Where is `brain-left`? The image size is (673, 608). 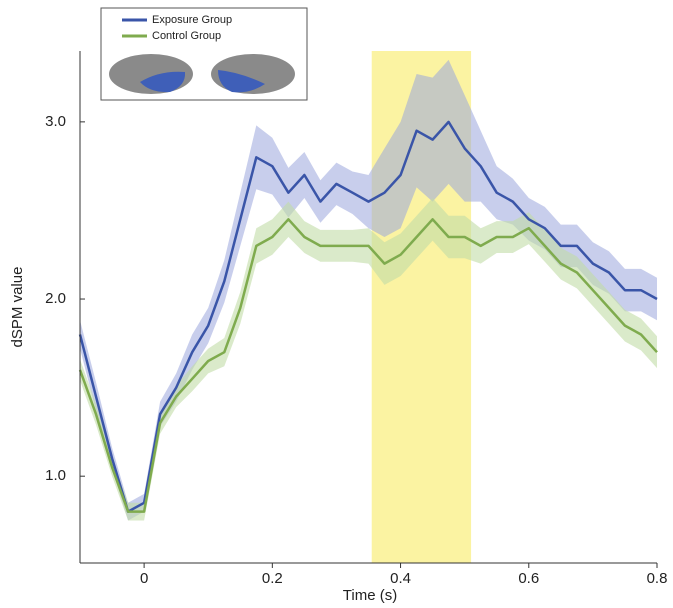
brain-left is located at coordinates (151, 74).